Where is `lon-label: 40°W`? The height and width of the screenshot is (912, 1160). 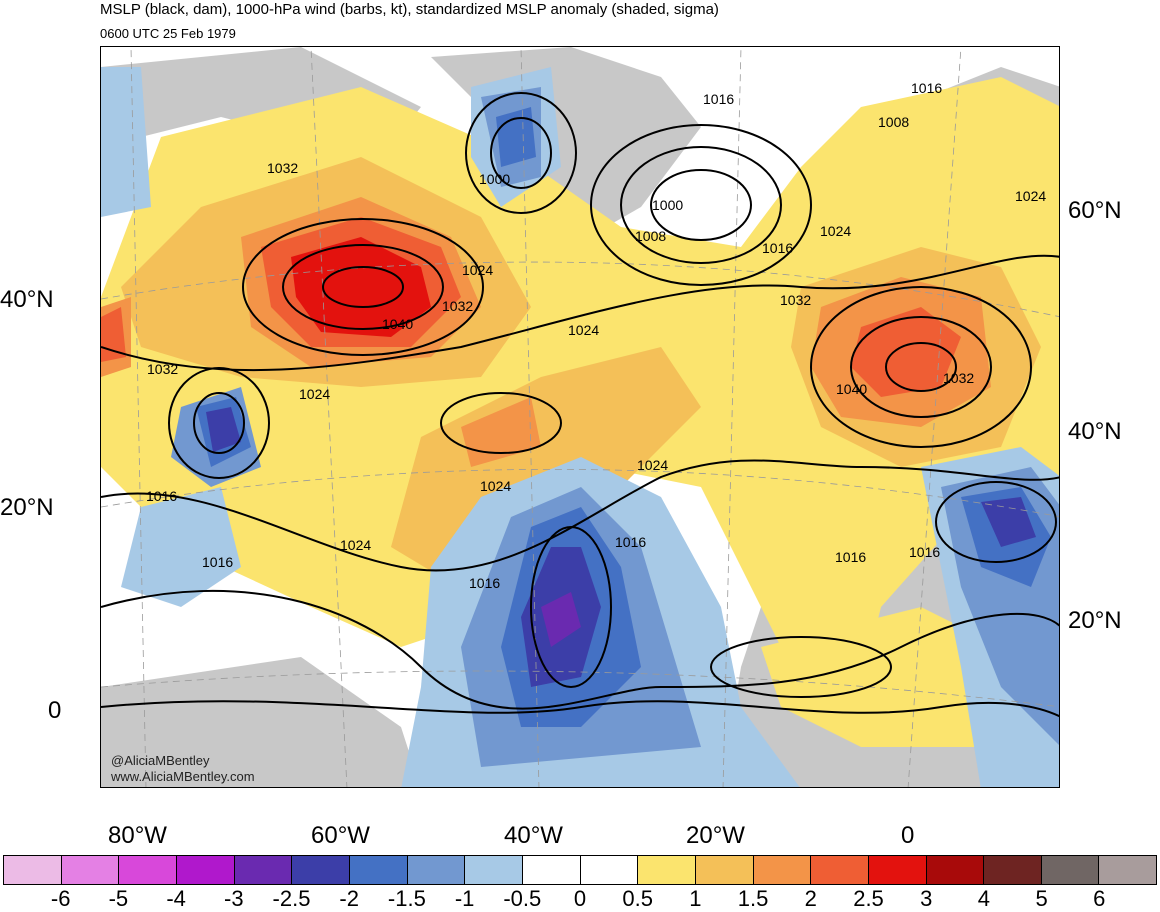
lon-label: 40°W is located at coordinates (533, 835).